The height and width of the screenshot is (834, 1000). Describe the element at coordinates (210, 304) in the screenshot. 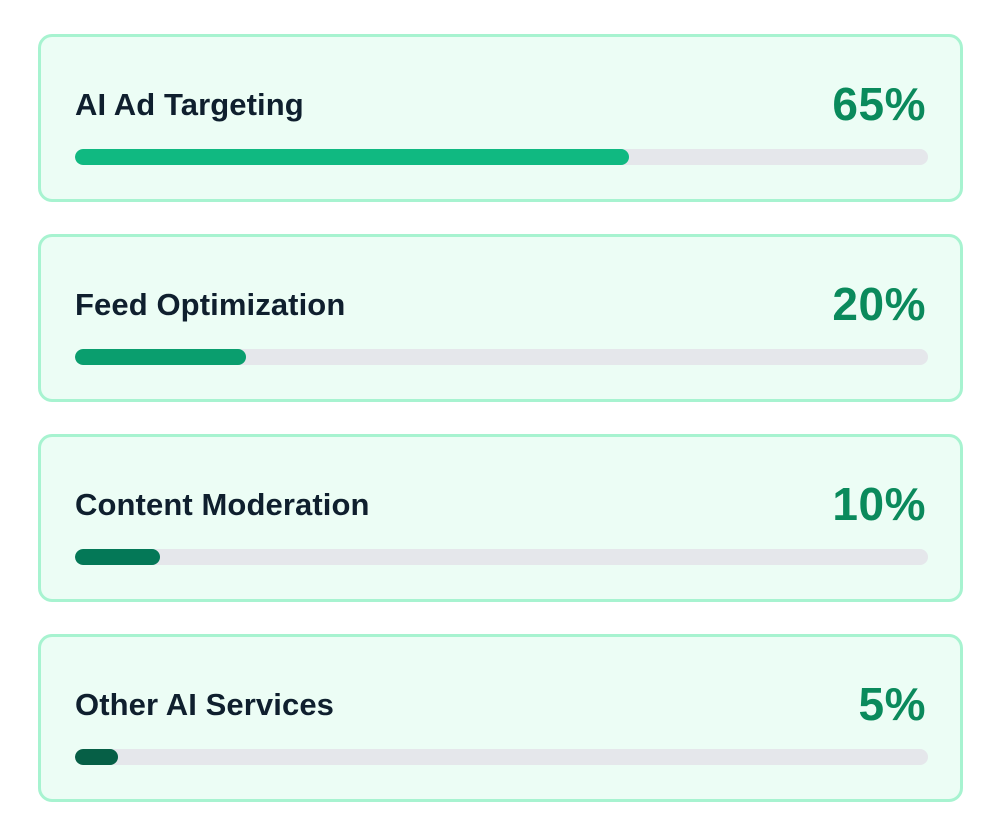

I see `category-label: Feed Optimization` at that location.